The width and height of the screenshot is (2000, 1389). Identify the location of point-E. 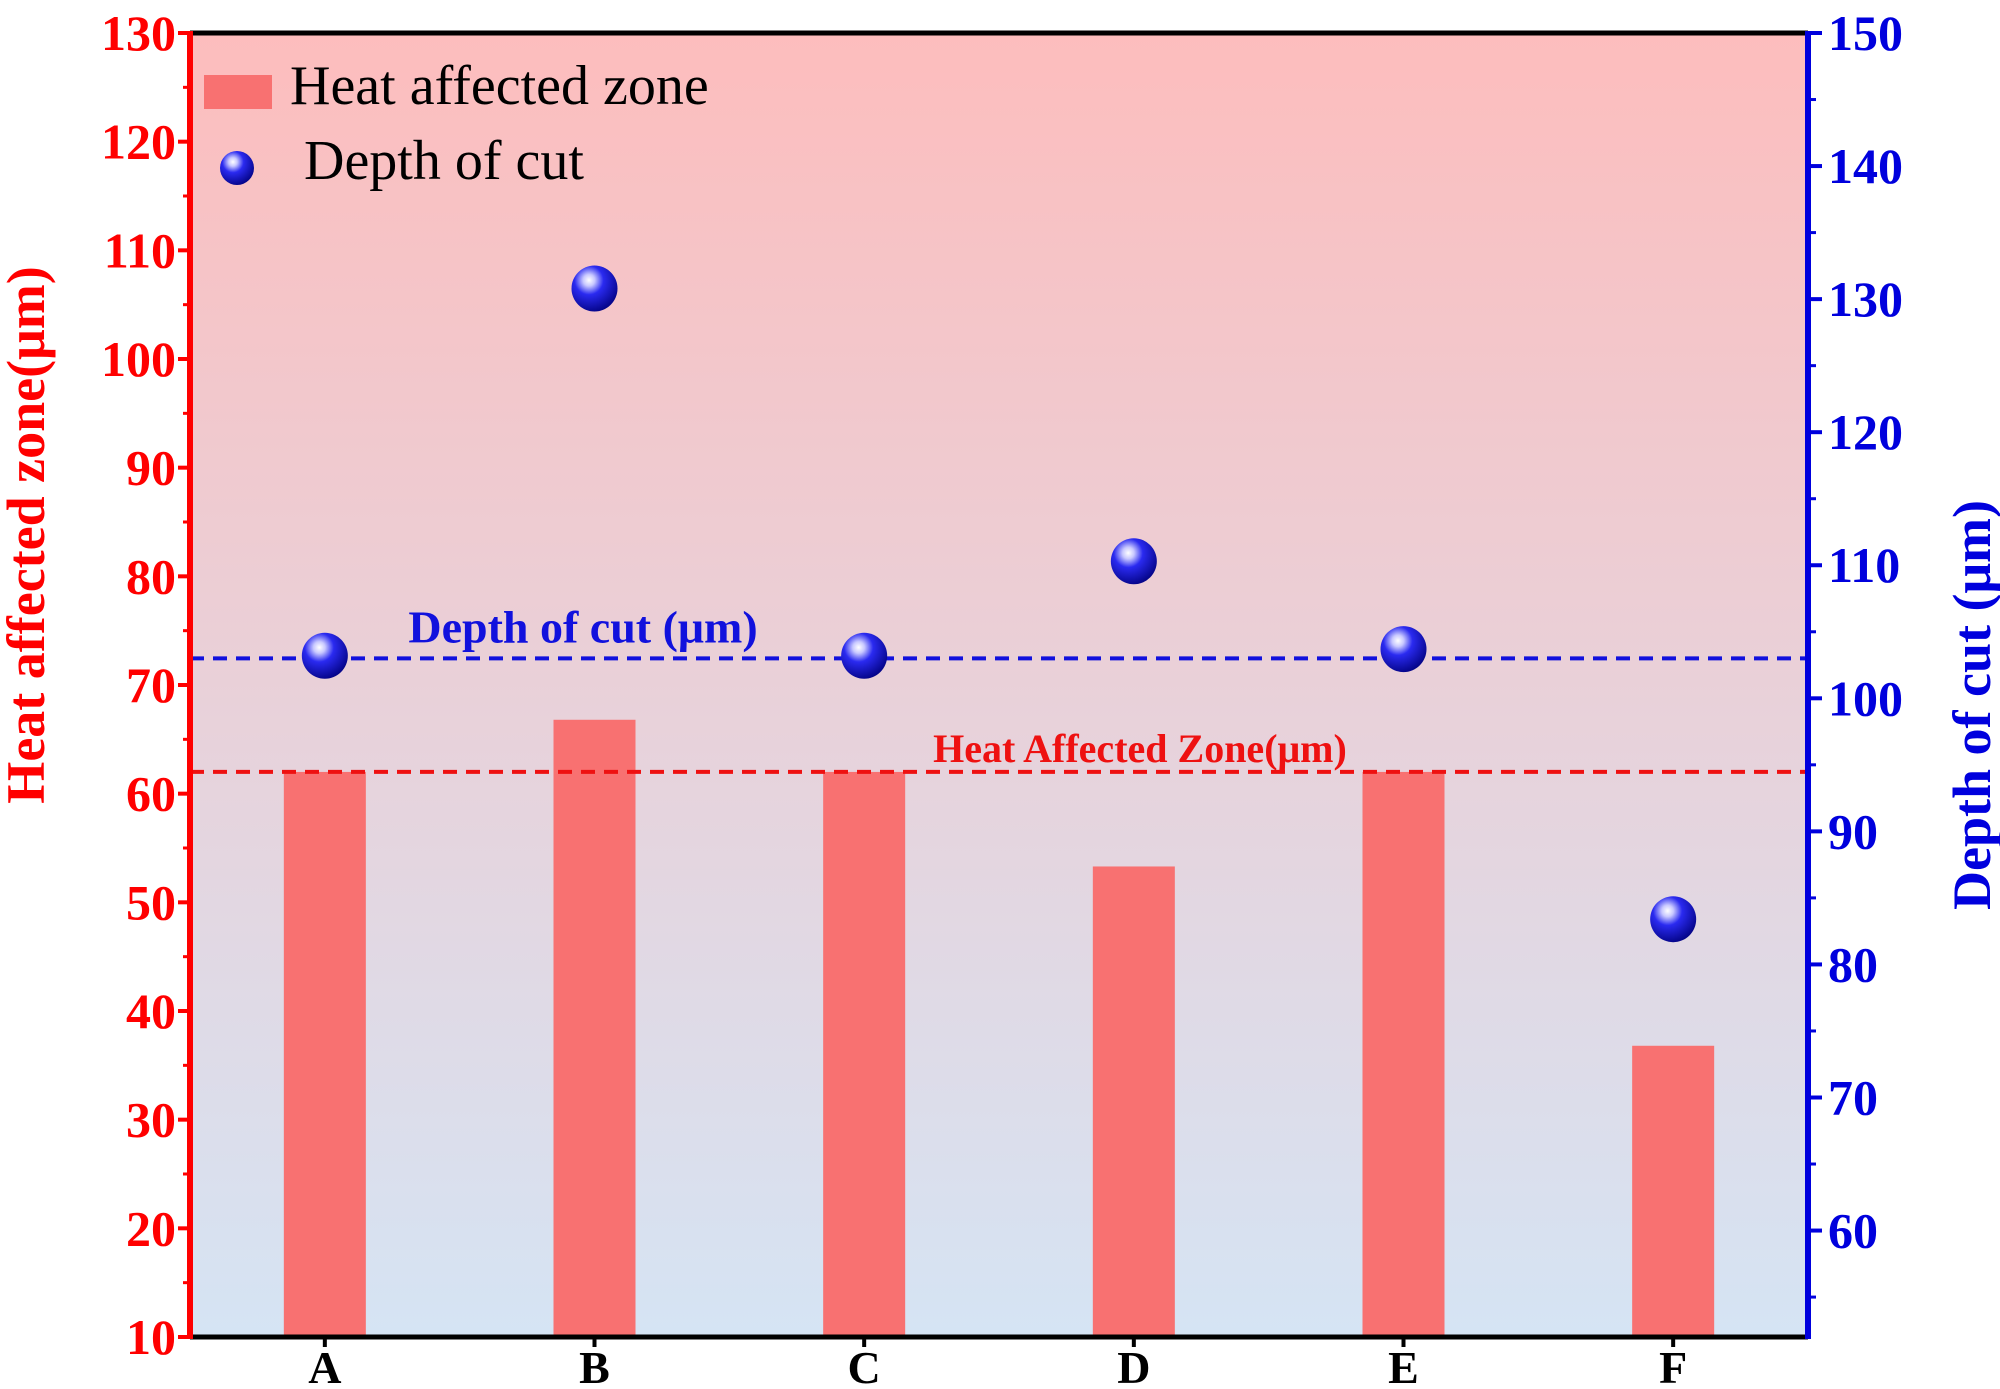
(1403, 649).